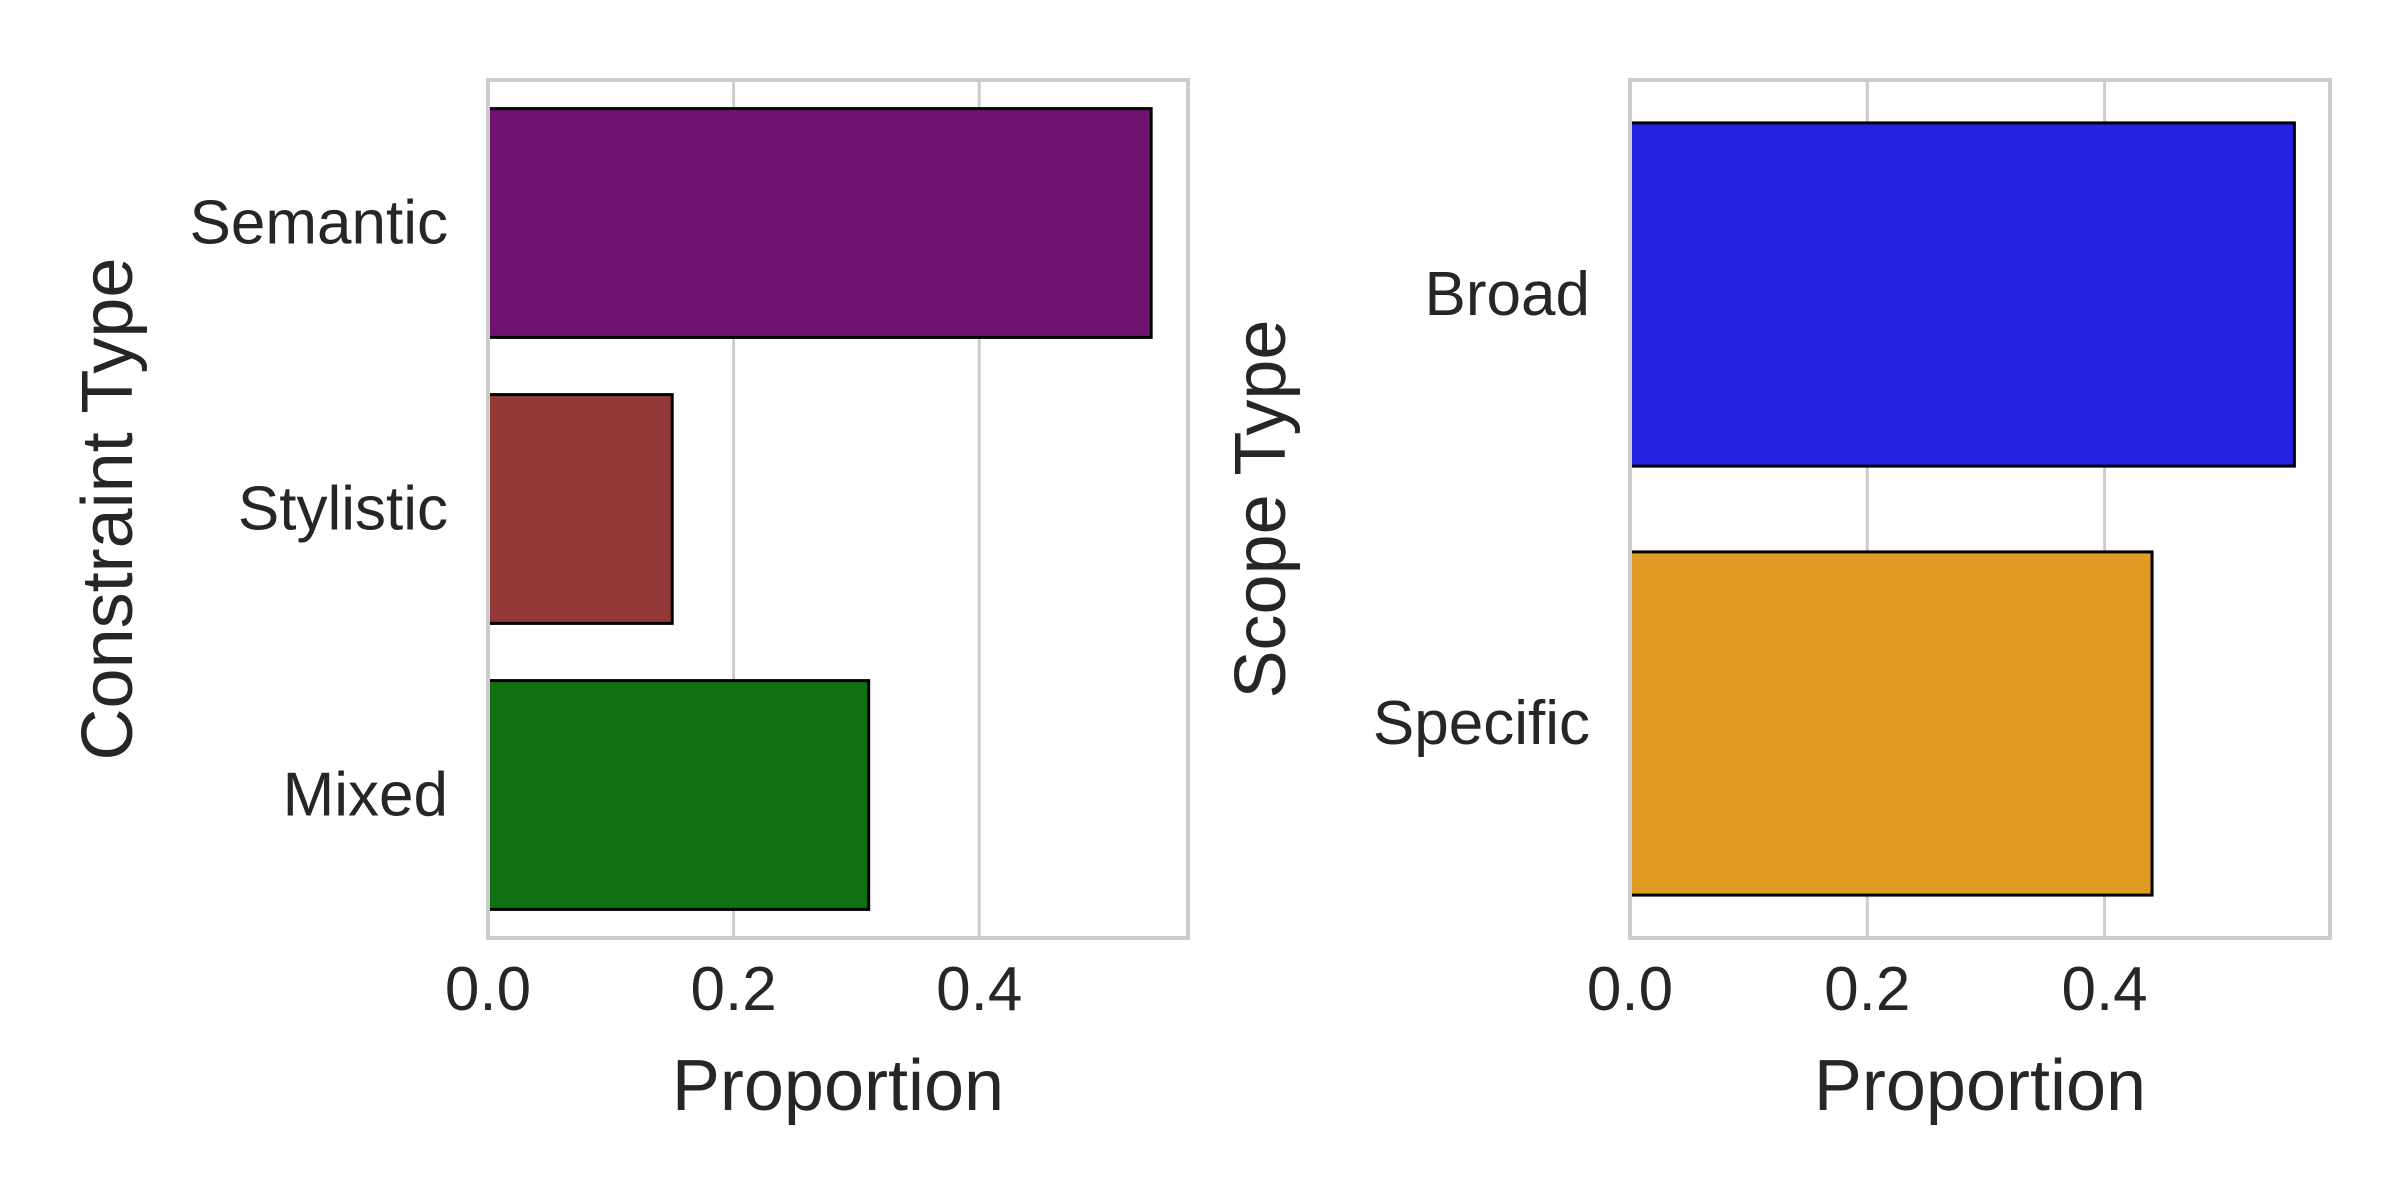 The image size is (2400, 1200). Describe the element at coordinates (1891, 723) in the screenshot. I see `bar-specific` at that location.